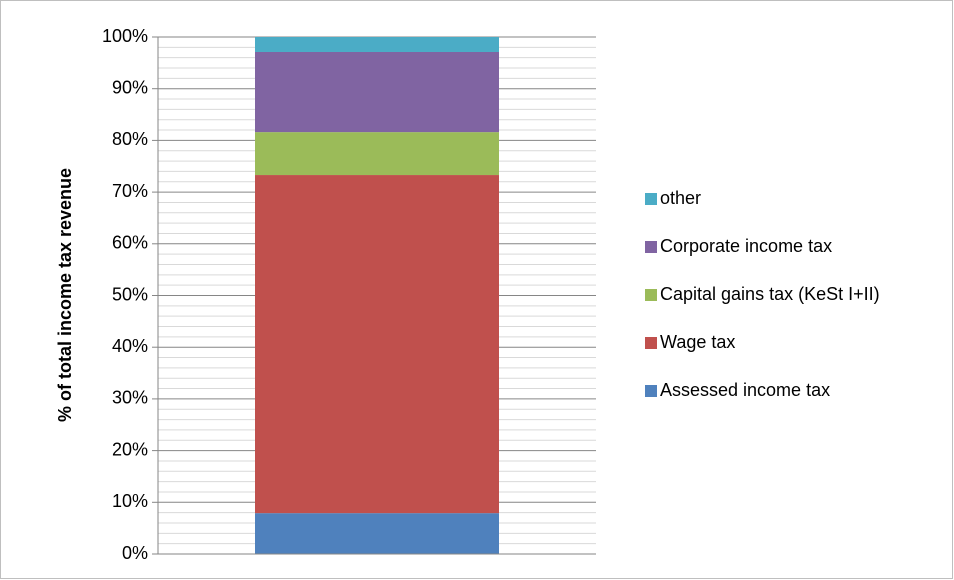 The height and width of the screenshot is (580, 954). What do you see at coordinates (697, 342) in the screenshot?
I see `legend-label: Wage tax` at bounding box center [697, 342].